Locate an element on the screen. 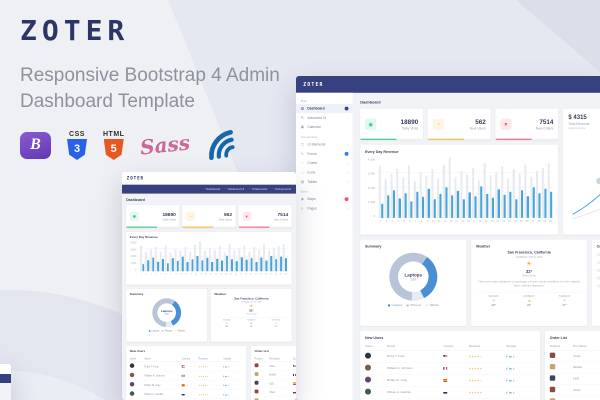 The height and width of the screenshot is (400, 600). flag-ru-icon is located at coordinates (183, 394).